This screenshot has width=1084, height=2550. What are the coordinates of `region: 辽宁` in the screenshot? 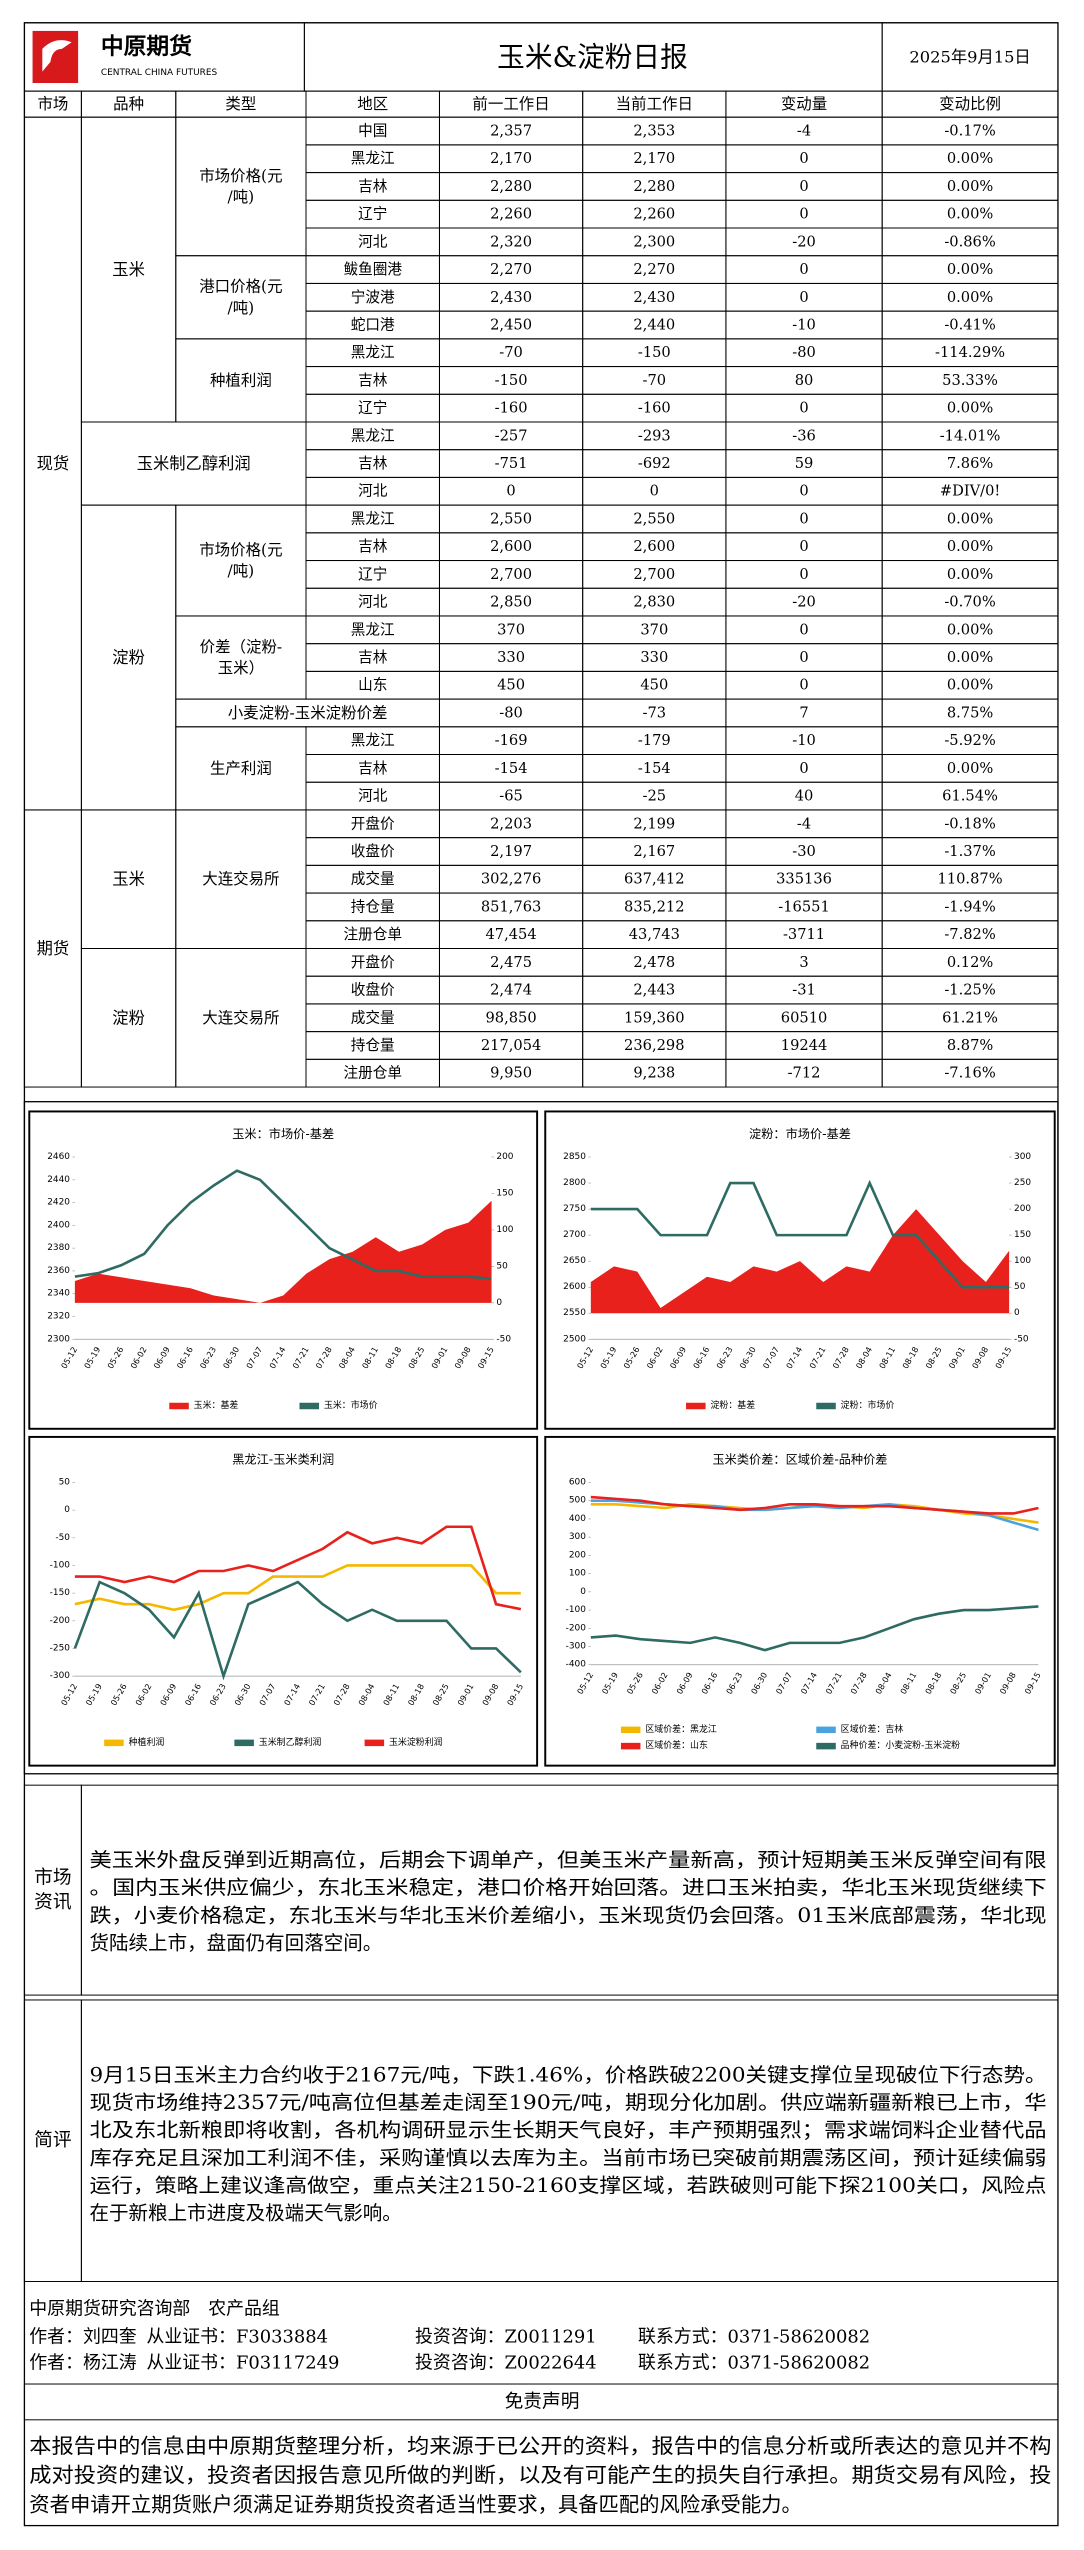 It's located at (372, 408).